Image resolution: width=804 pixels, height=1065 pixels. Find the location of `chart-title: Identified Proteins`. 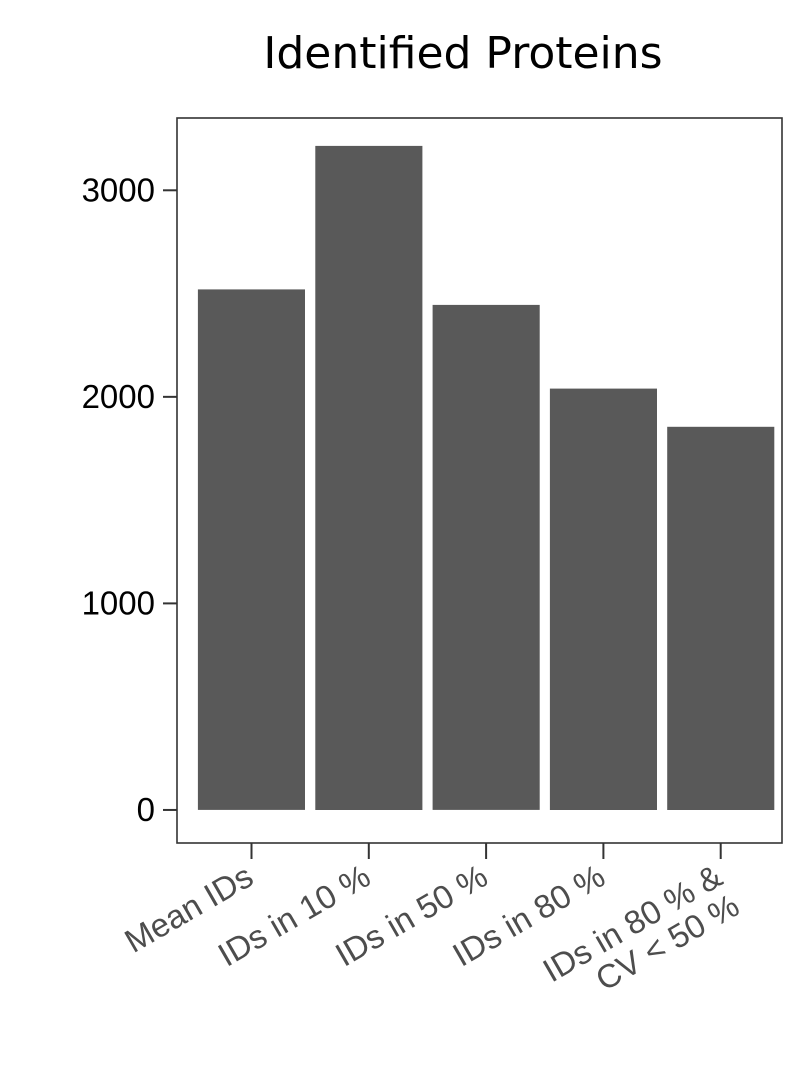

chart-title: Identified Proteins is located at coordinates (462, 53).